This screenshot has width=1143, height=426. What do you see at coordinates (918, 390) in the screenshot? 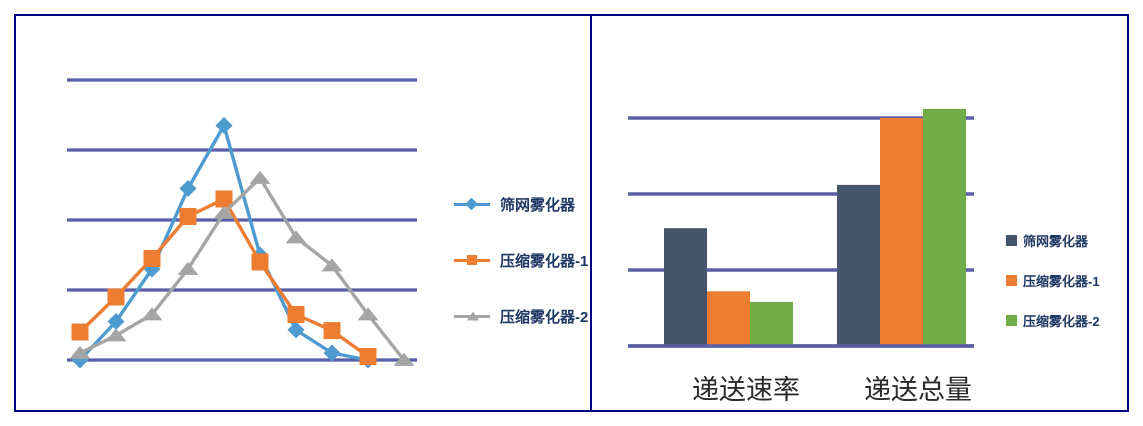
I see `category-label-1: 递送总量` at bounding box center [918, 390].